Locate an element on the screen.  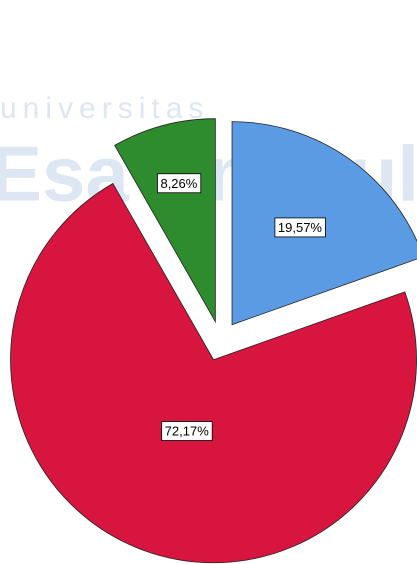
data-label: 72,17% is located at coordinates (187, 431).